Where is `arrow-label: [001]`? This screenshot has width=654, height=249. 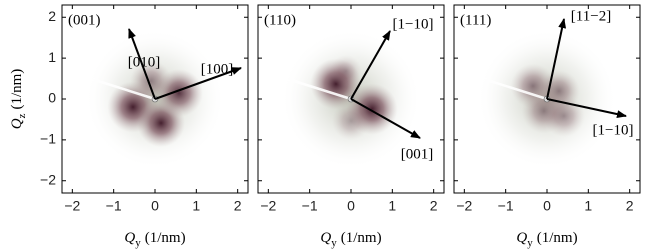 arrow-label: [001] is located at coordinates (417, 154).